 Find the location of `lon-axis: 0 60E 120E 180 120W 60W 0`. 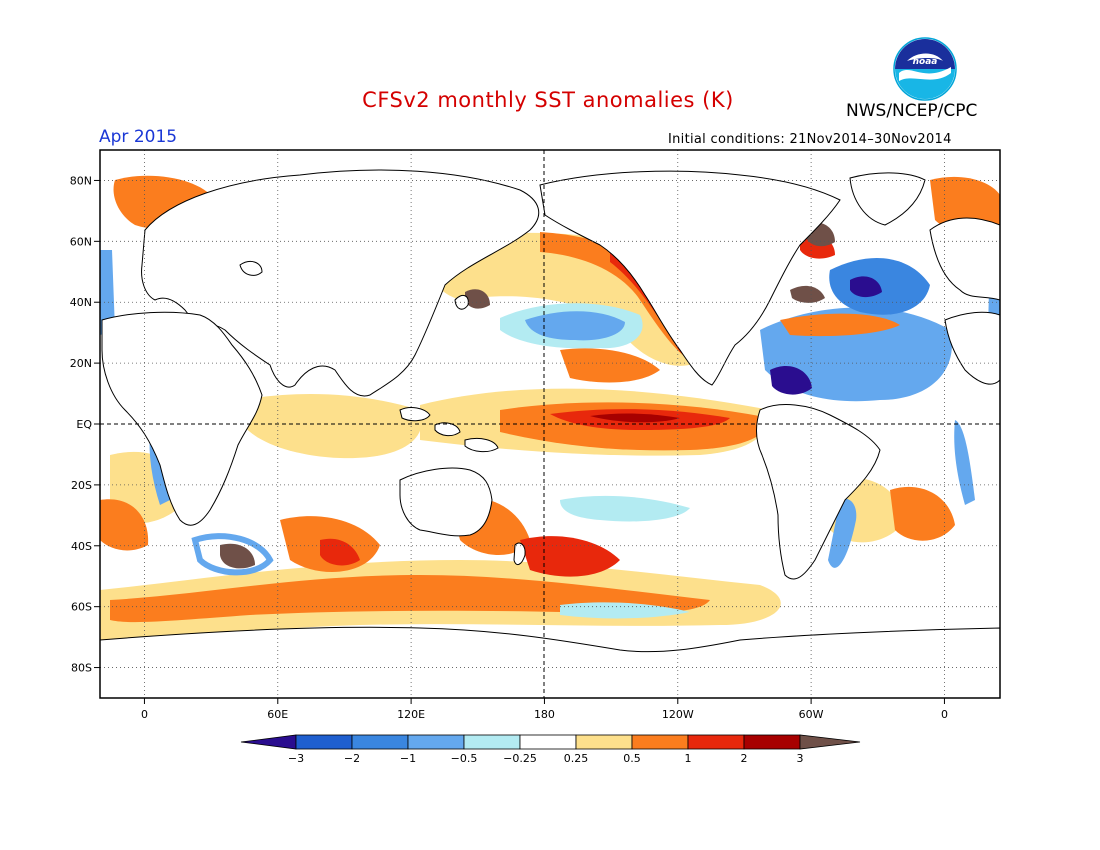

lon-axis: 0 60E 120E 180 120W 60W 0 is located at coordinates (544, 709).